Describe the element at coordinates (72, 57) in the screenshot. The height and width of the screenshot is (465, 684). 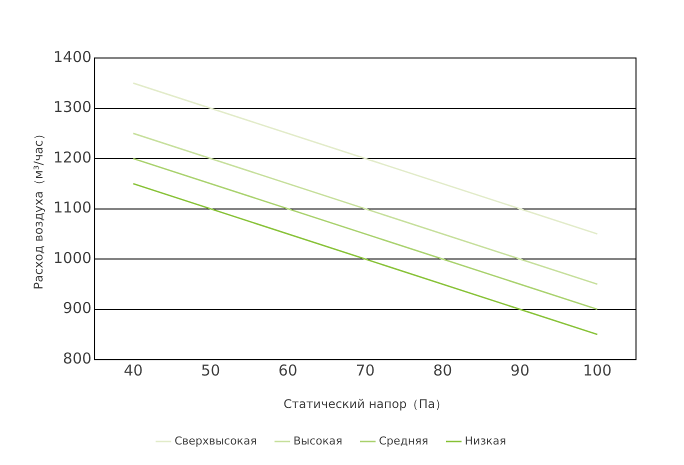
I see `y-tick-label: 1400` at that location.